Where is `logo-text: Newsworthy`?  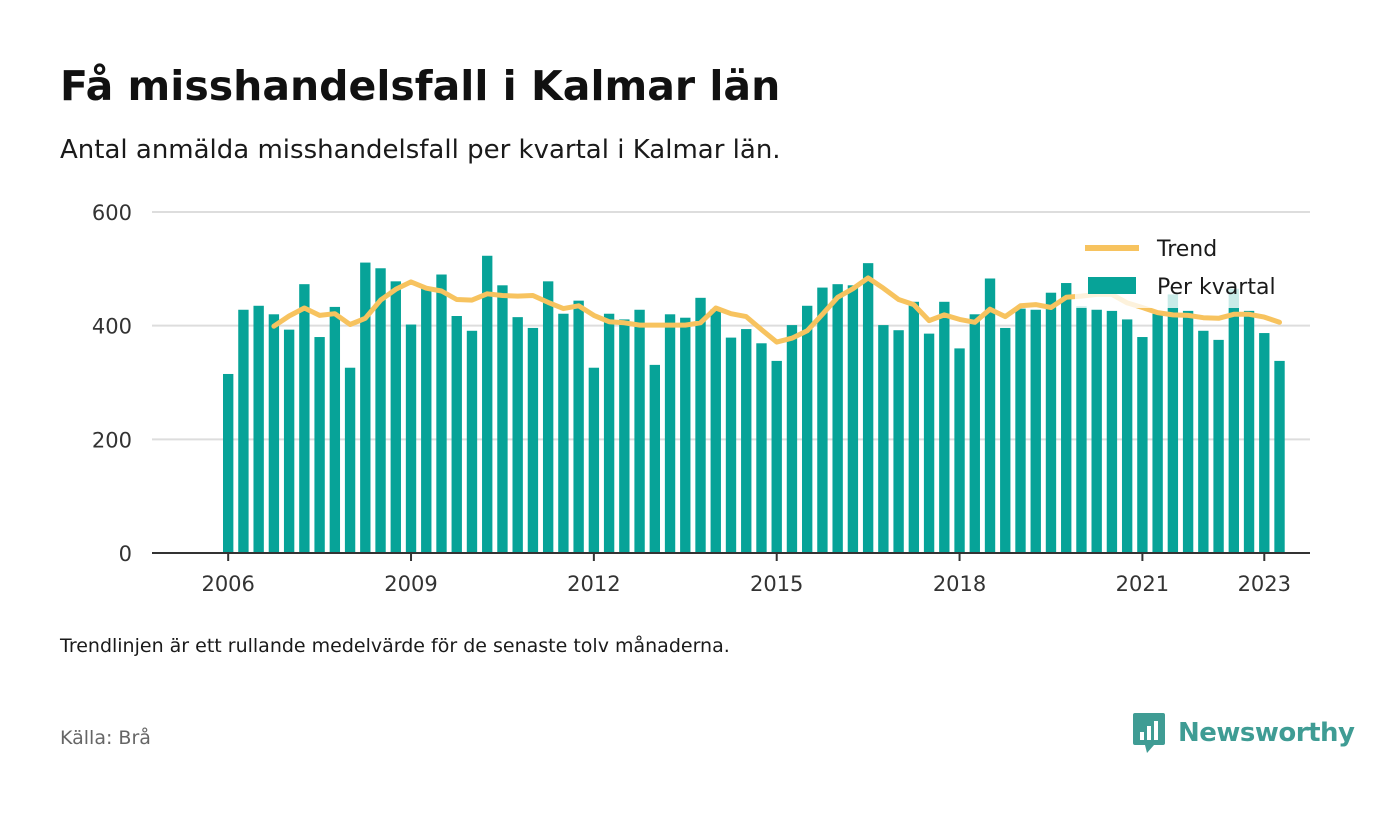 logo-text: Newsworthy is located at coordinates (1266, 733).